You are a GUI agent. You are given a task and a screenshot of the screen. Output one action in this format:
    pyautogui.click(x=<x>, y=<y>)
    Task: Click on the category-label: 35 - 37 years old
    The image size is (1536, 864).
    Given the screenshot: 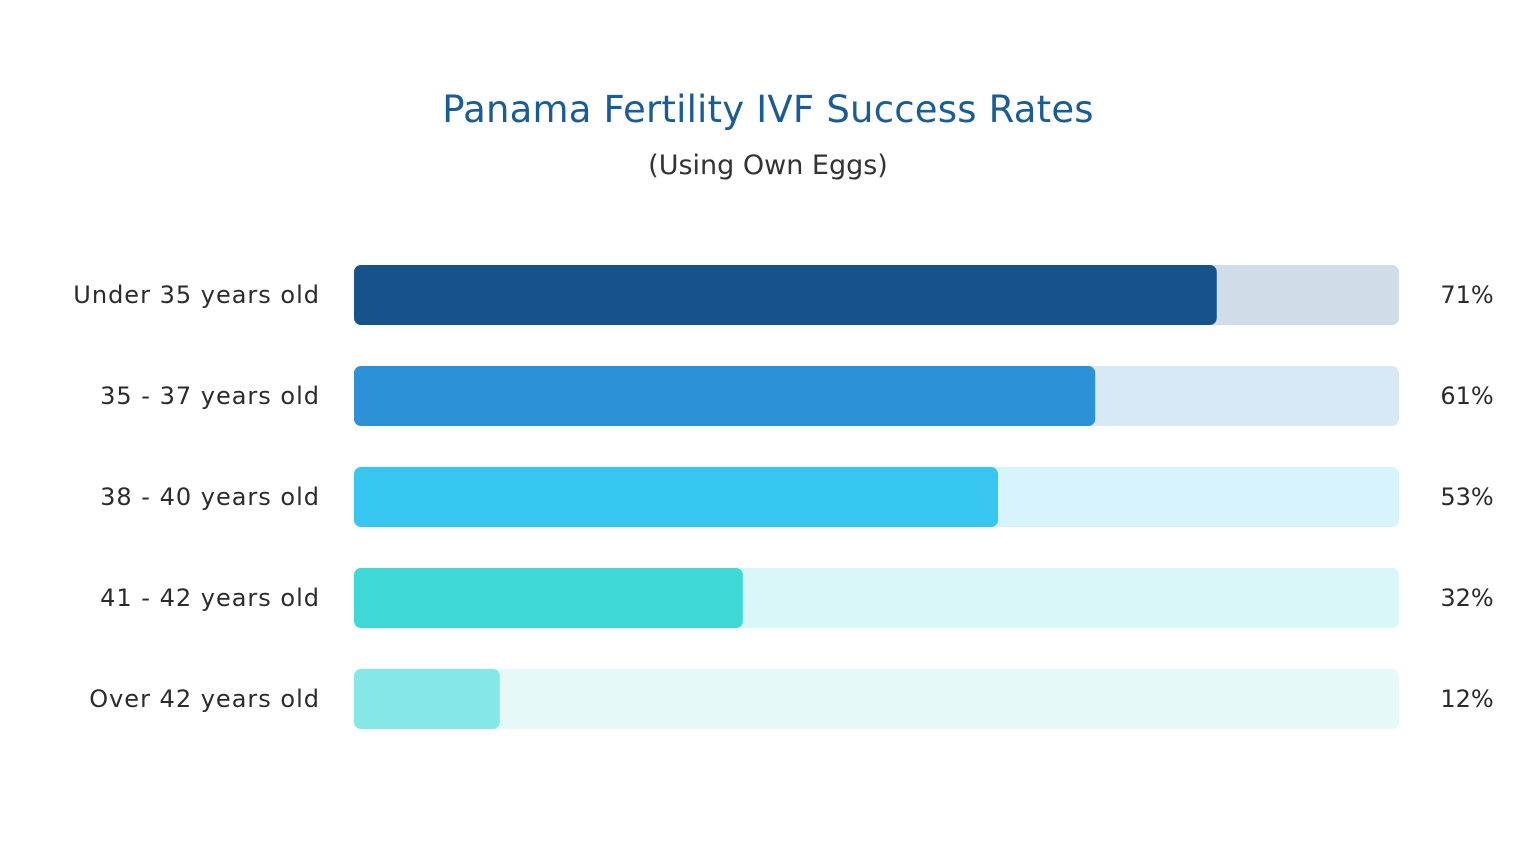 What is the action you would take?
    pyautogui.click(x=210, y=396)
    